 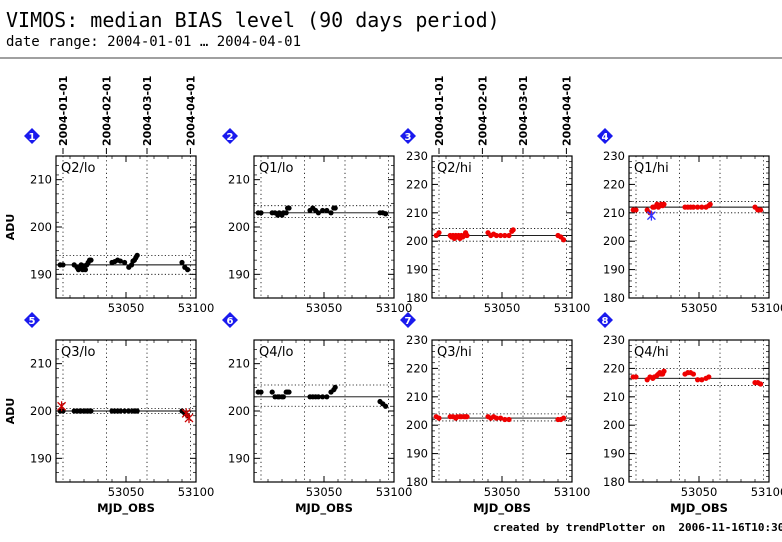 What do you see at coordinates (32, 137) in the screenshot?
I see `panel-number: 1` at bounding box center [32, 137].